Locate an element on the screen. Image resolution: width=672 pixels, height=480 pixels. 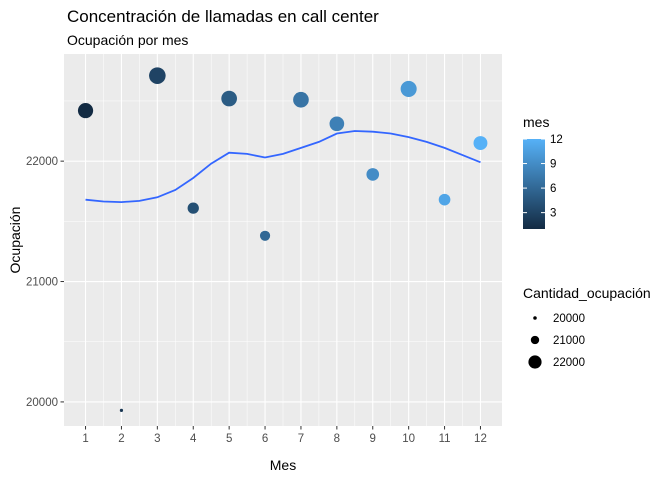
x-axis-label: Mes is located at coordinates (283, 465).